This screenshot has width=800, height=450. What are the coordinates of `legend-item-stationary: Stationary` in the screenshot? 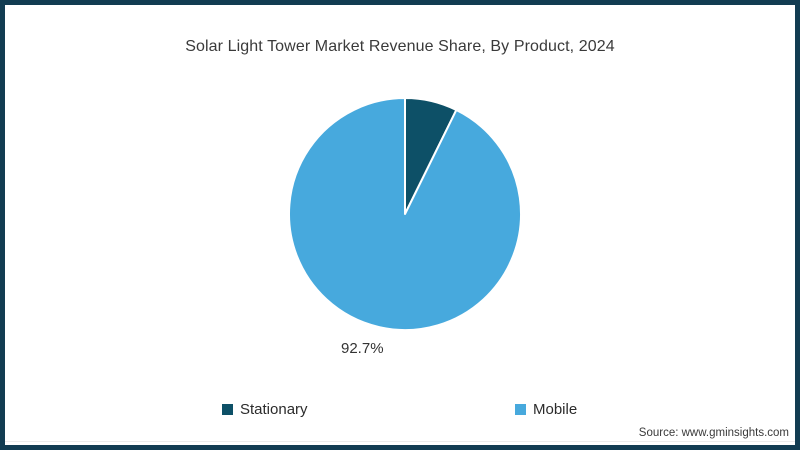 It's located at (265, 409).